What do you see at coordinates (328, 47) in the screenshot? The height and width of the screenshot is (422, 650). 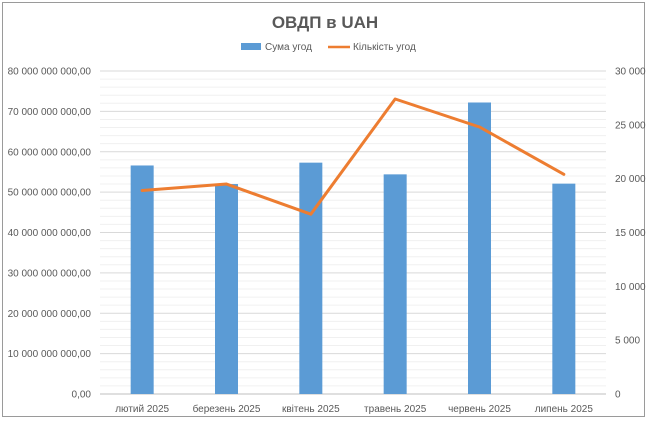 I see `legend: Сума угод Кількість угод` at bounding box center [328, 47].